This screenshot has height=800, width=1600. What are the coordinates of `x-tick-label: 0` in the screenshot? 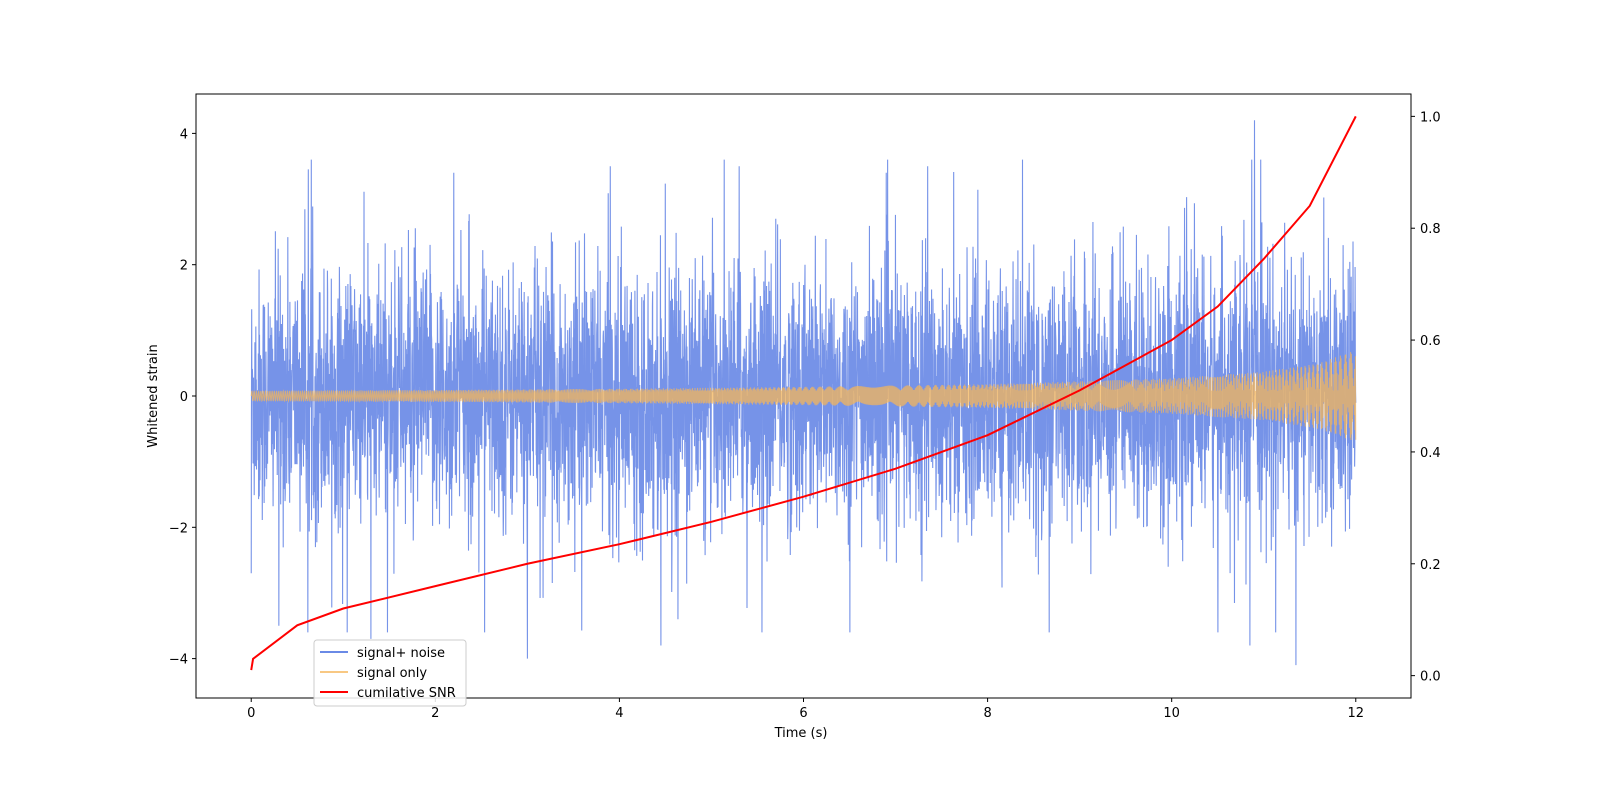 It's located at (251, 713).